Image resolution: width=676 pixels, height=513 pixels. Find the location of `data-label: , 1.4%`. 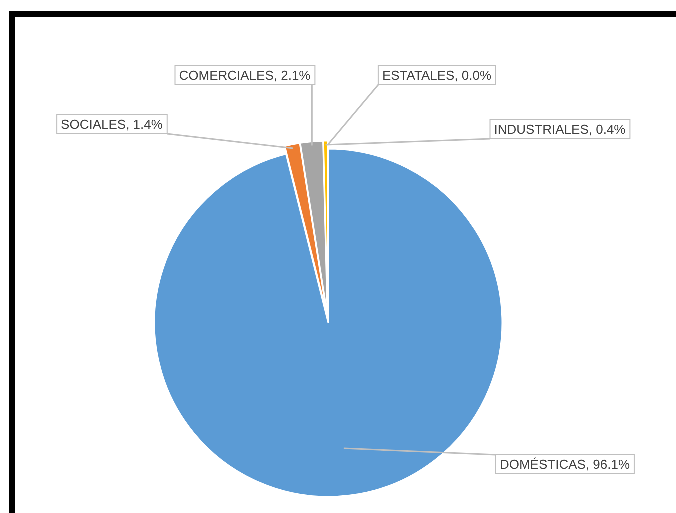

data-label: , 1.4% is located at coordinates (145, 124).